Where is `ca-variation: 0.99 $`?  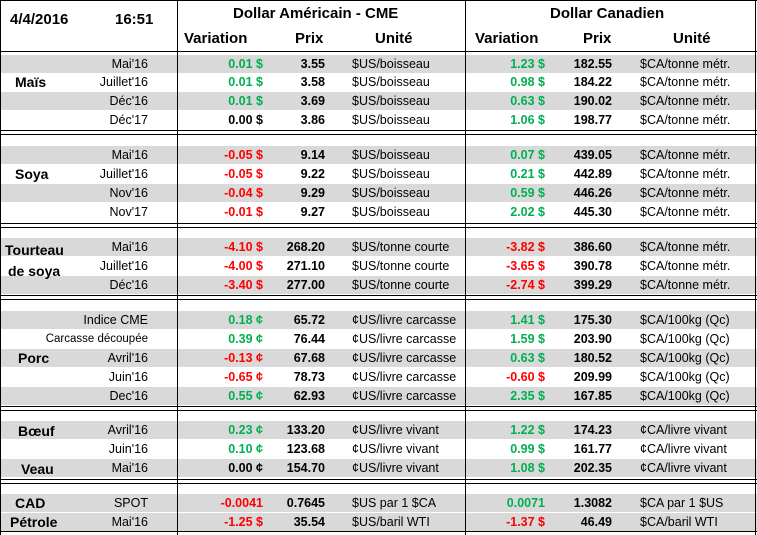 ca-variation: 0.99 $ is located at coordinates (527, 449).